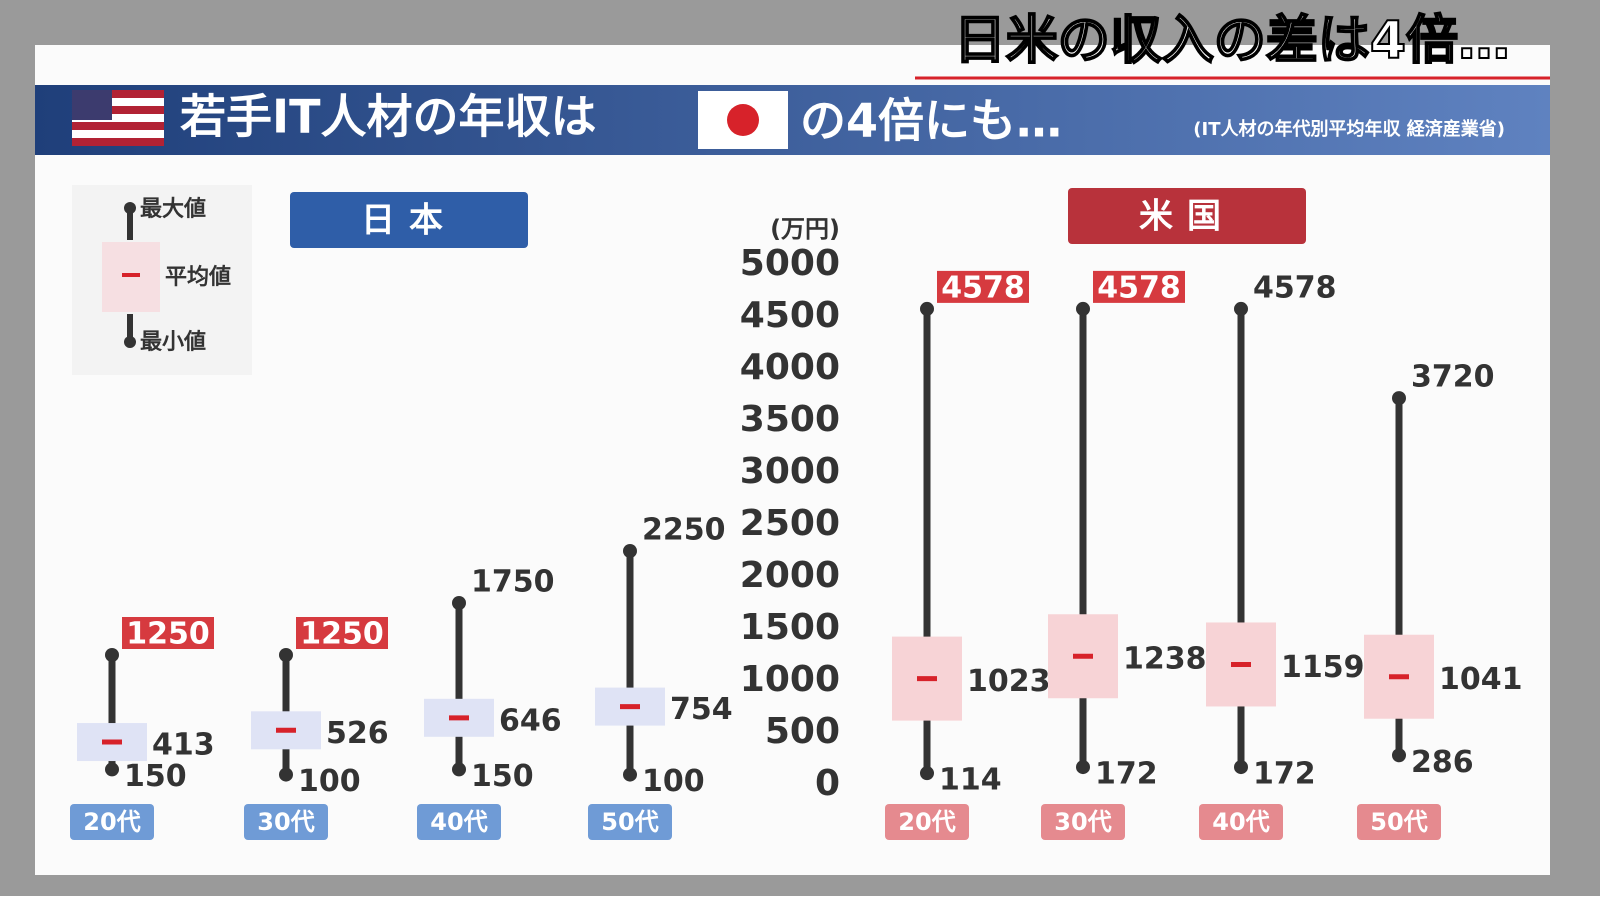 The width and height of the screenshot is (1600, 900). What do you see at coordinates (118, 118) in the screenshot?
I see `us-flag` at bounding box center [118, 118].